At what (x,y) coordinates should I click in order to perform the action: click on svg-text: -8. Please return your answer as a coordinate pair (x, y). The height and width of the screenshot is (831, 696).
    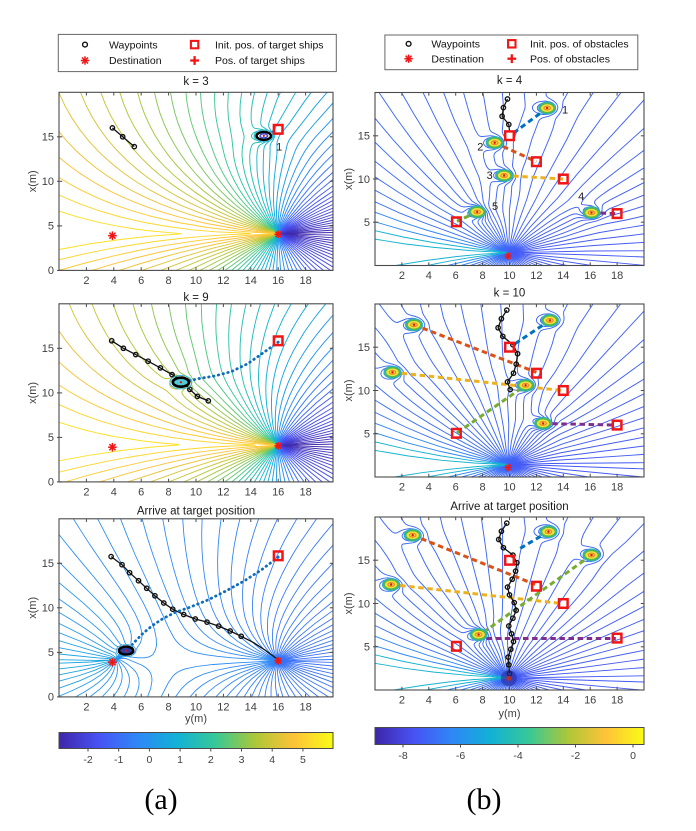
    Looking at the image, I should click on (402, 756).